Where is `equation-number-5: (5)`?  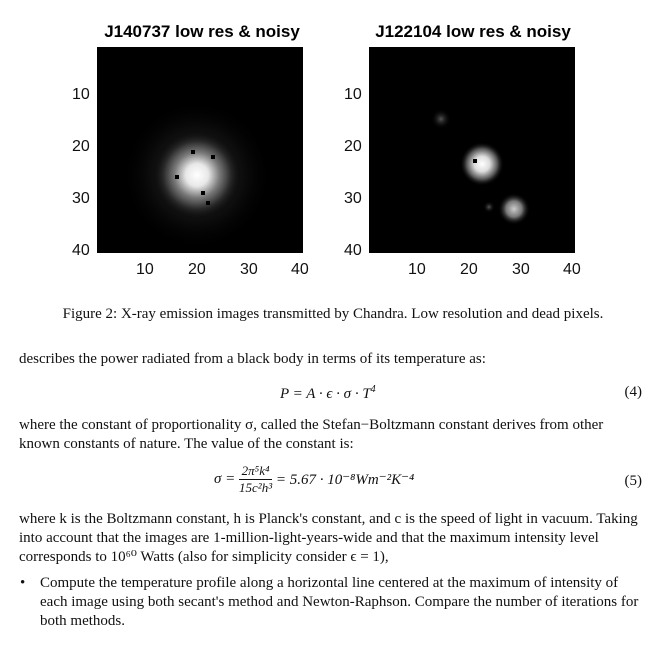
equation-number-5: (5) is located at coordinates (633, 481).